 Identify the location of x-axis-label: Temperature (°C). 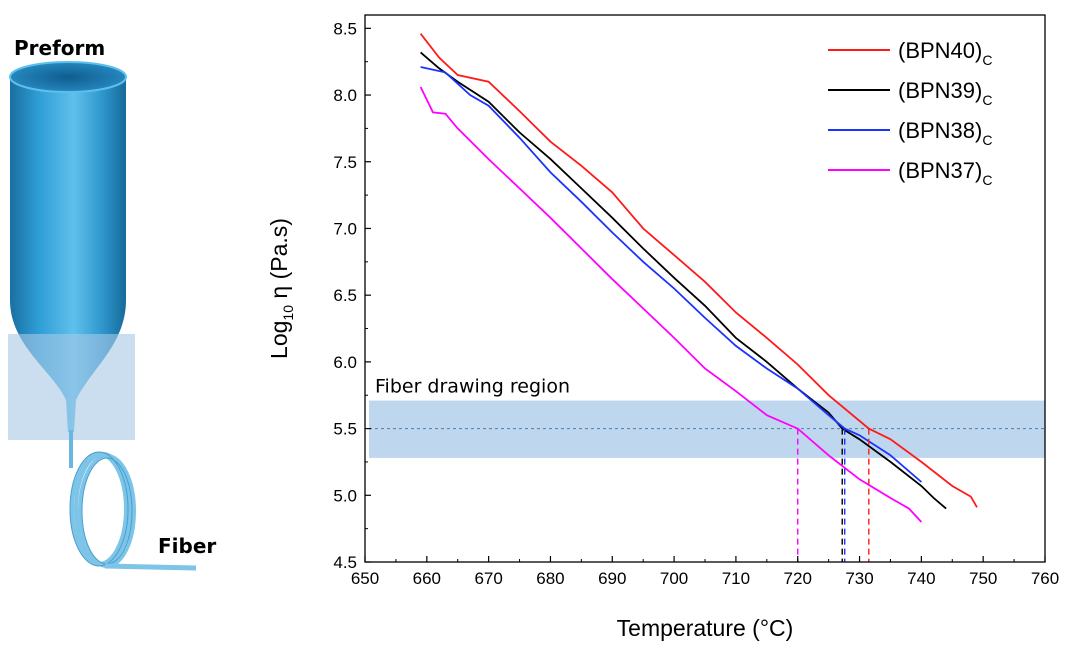
(705, 628).